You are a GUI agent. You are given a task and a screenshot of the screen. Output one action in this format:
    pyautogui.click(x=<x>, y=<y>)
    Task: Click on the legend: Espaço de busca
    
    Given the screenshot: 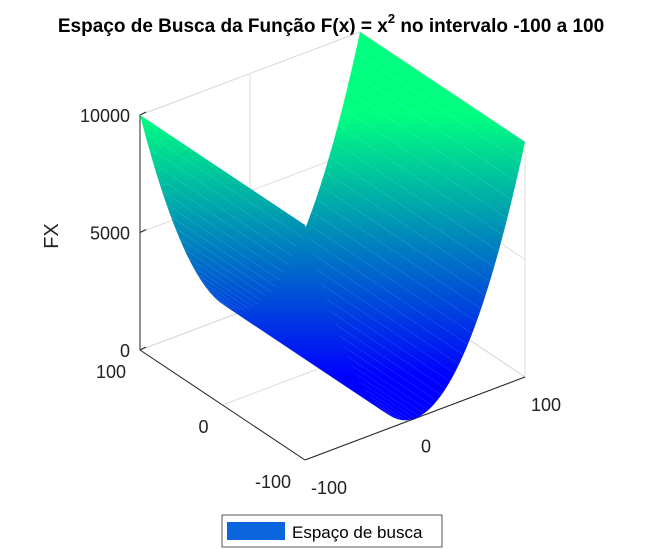 What is the action you would take?
    pyautogui.click(x=332, y=531)
    